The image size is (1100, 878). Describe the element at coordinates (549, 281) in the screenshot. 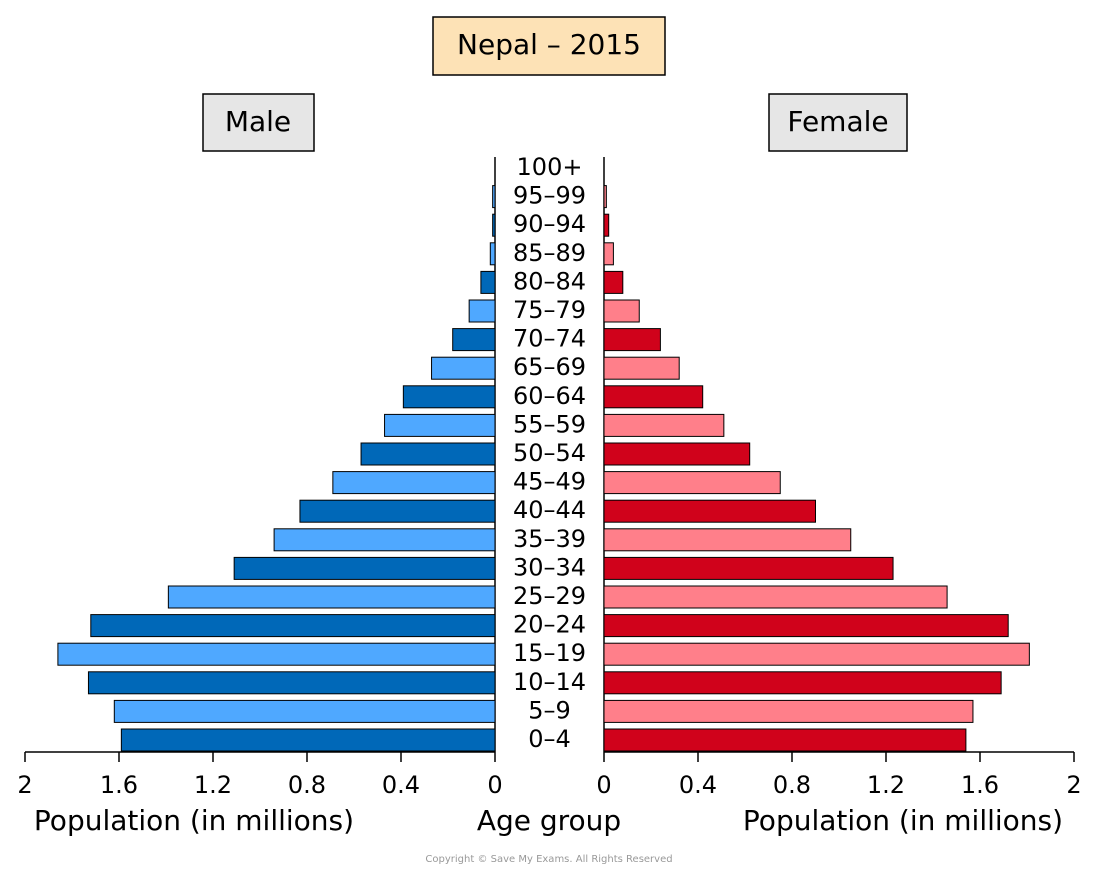

I see `category-label: 80–84` at that location.